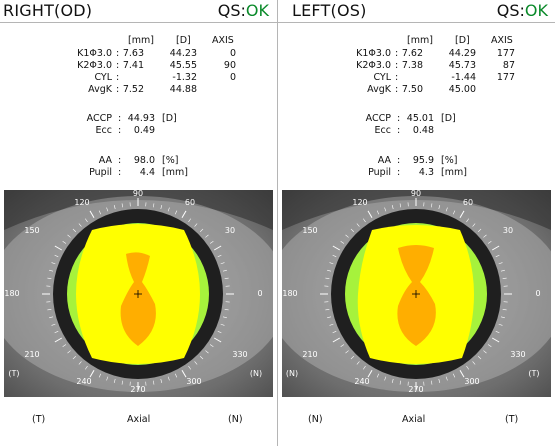  Describe the element at coordinates (468, 202) in the screenshot. I see `tick-label-60: 60` at that location.